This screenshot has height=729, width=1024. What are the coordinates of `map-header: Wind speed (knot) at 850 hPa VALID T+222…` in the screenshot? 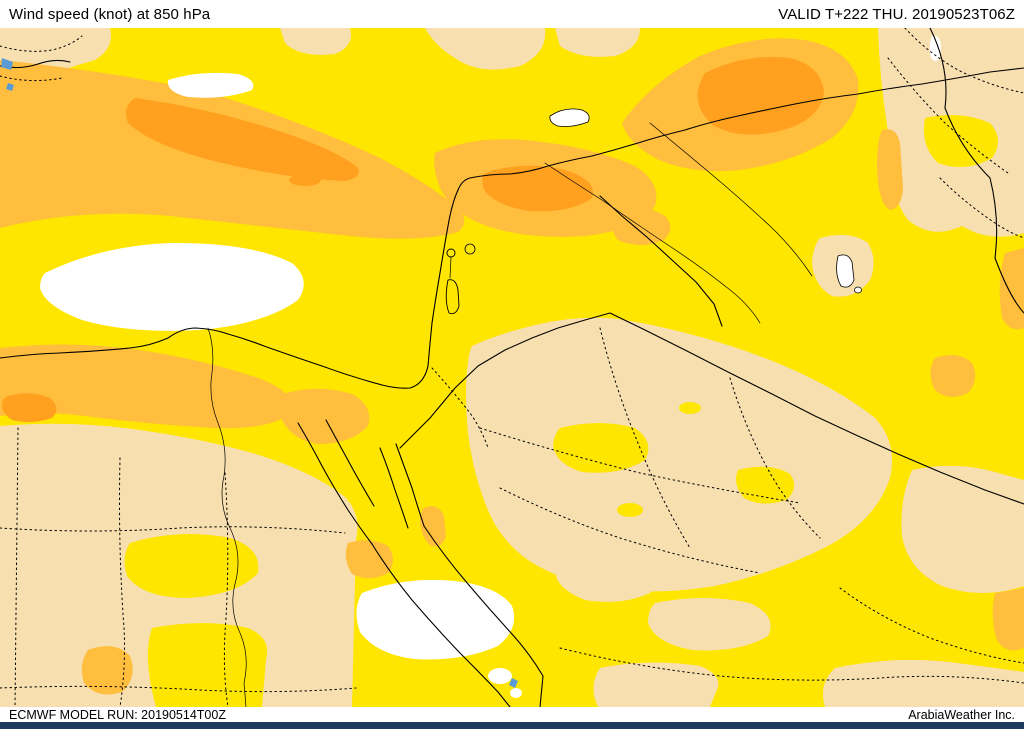 It's located at (512, 14).